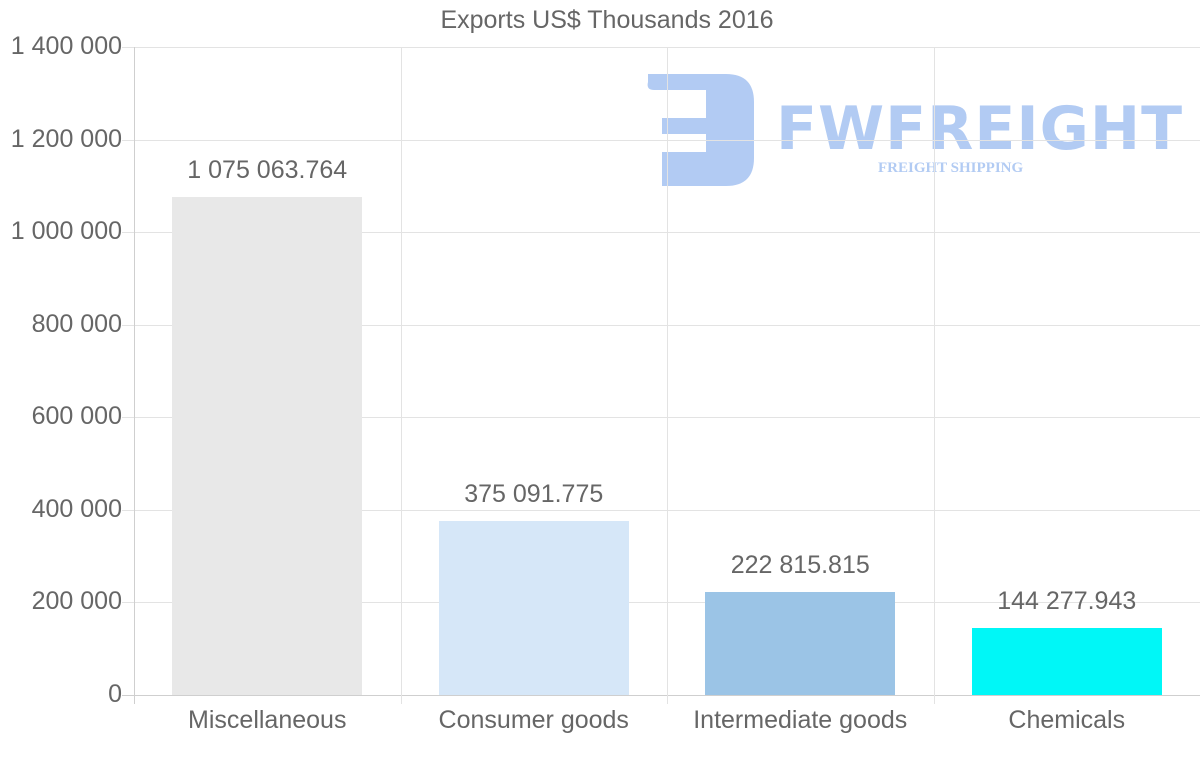 The height and width of the screenshot is (763, 1200). What do you see at coordinates (533, 720) in the screenshot?
I see `x-tick-label: Consumer goods` at bounding box center [533, 720].